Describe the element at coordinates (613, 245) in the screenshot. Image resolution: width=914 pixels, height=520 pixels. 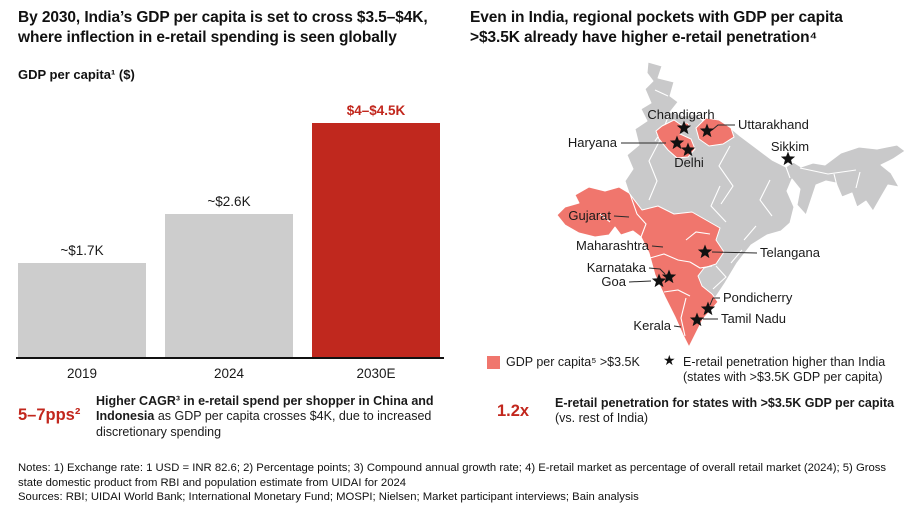
I see `map-label-maharashtra: Maharashtra` at that location.